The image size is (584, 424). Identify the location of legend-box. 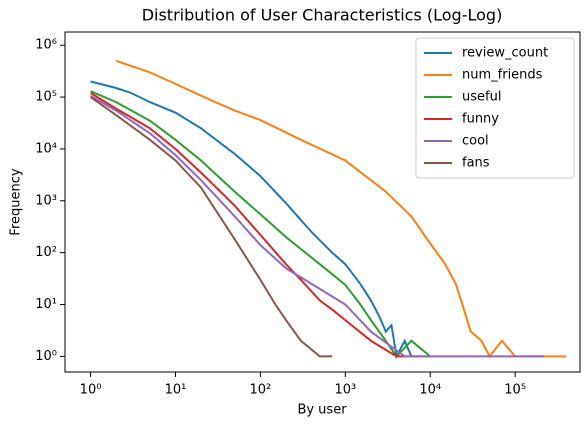
(495, 108).